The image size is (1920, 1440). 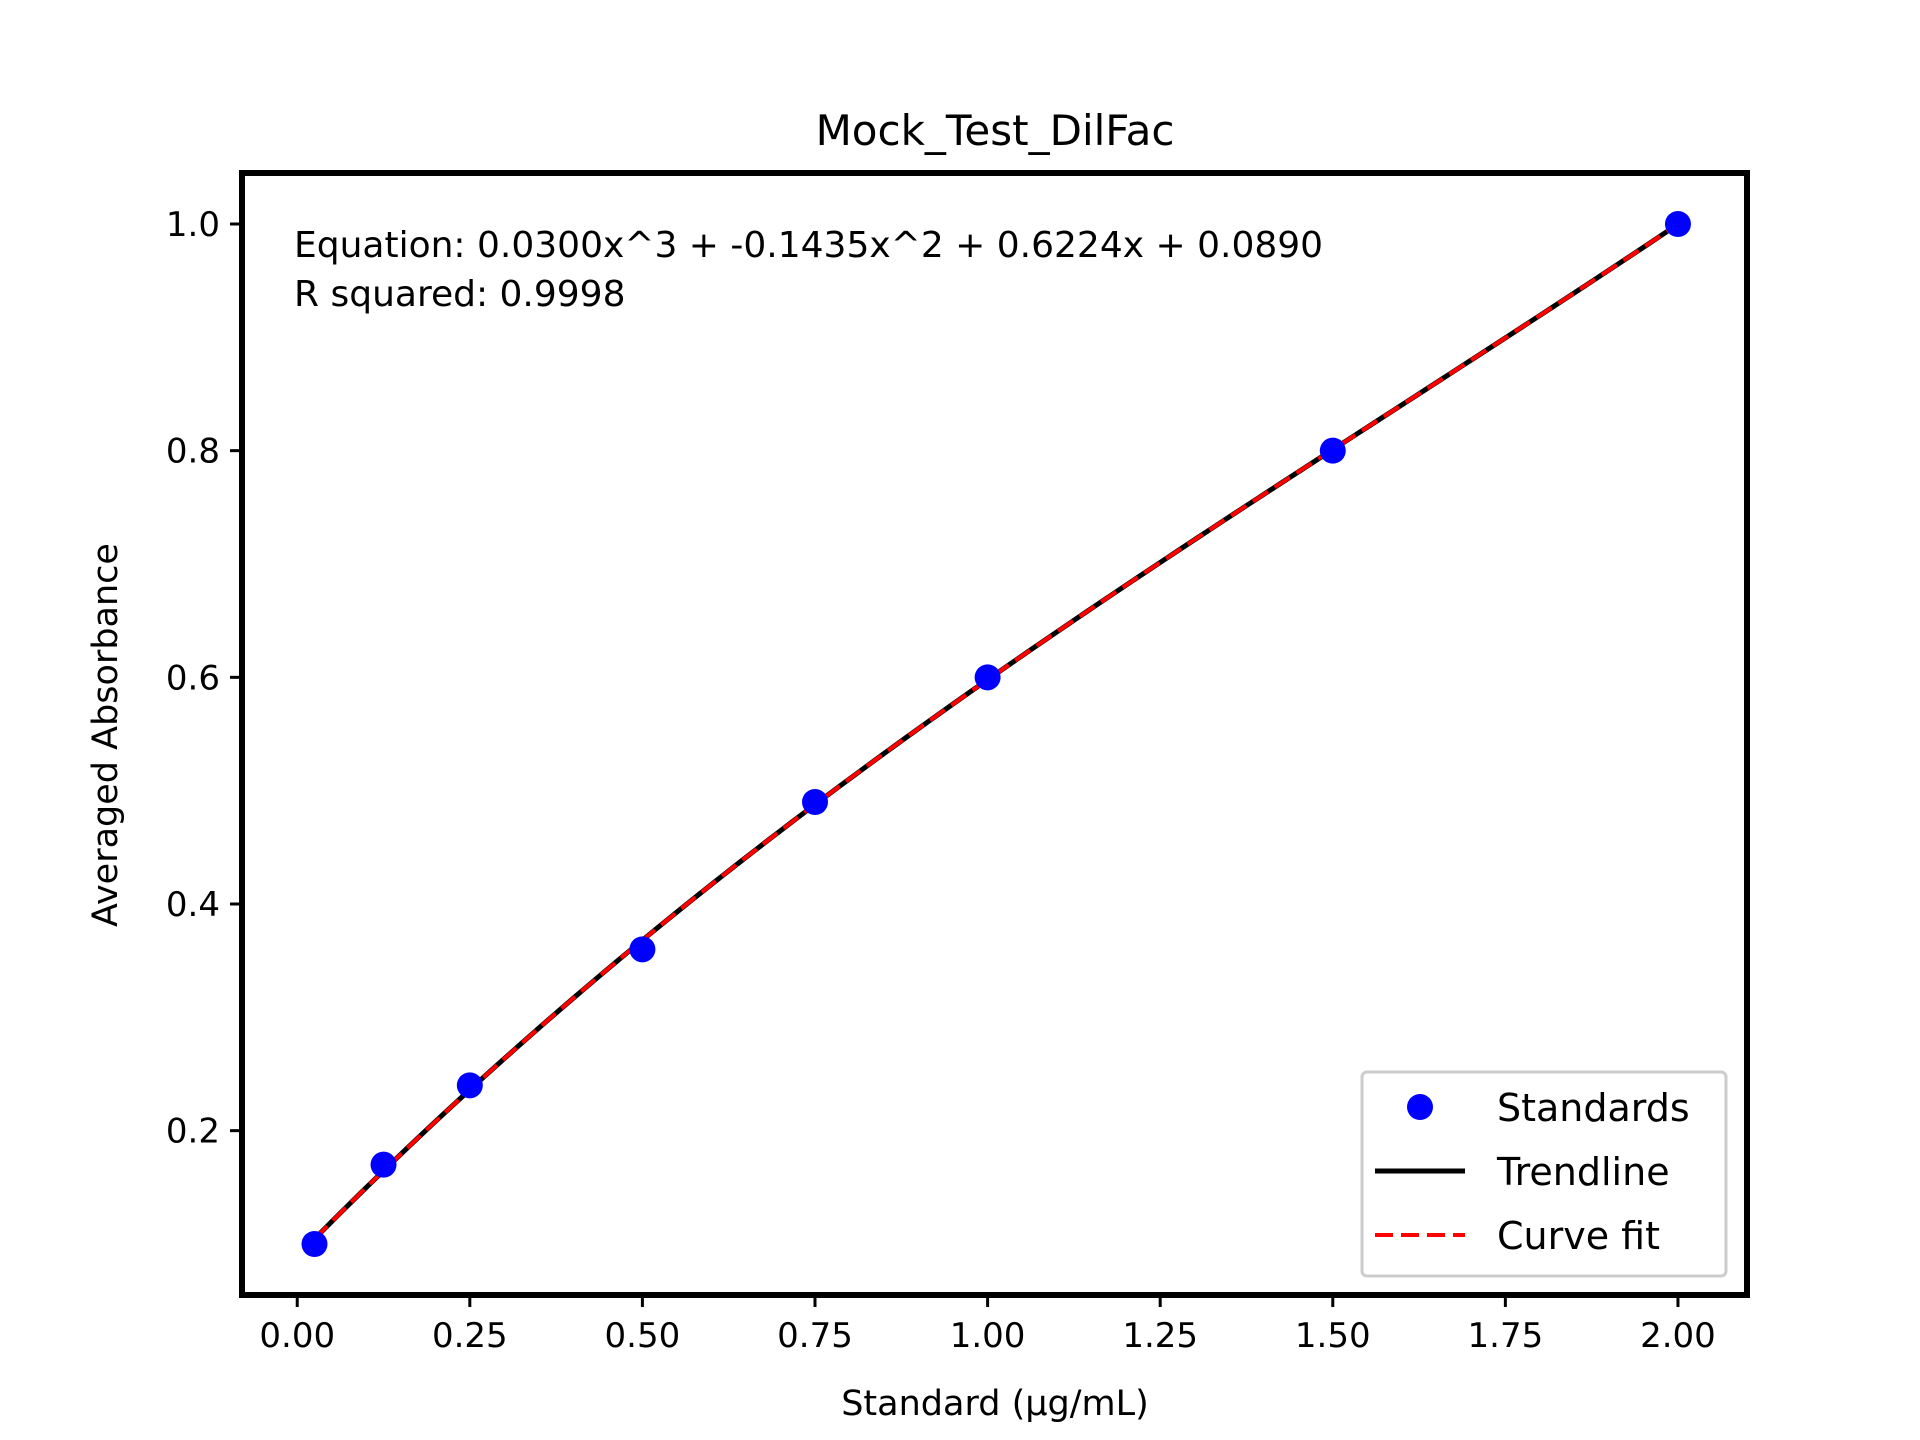 I want to click on legend-box, so click(x=1544, y=1174).